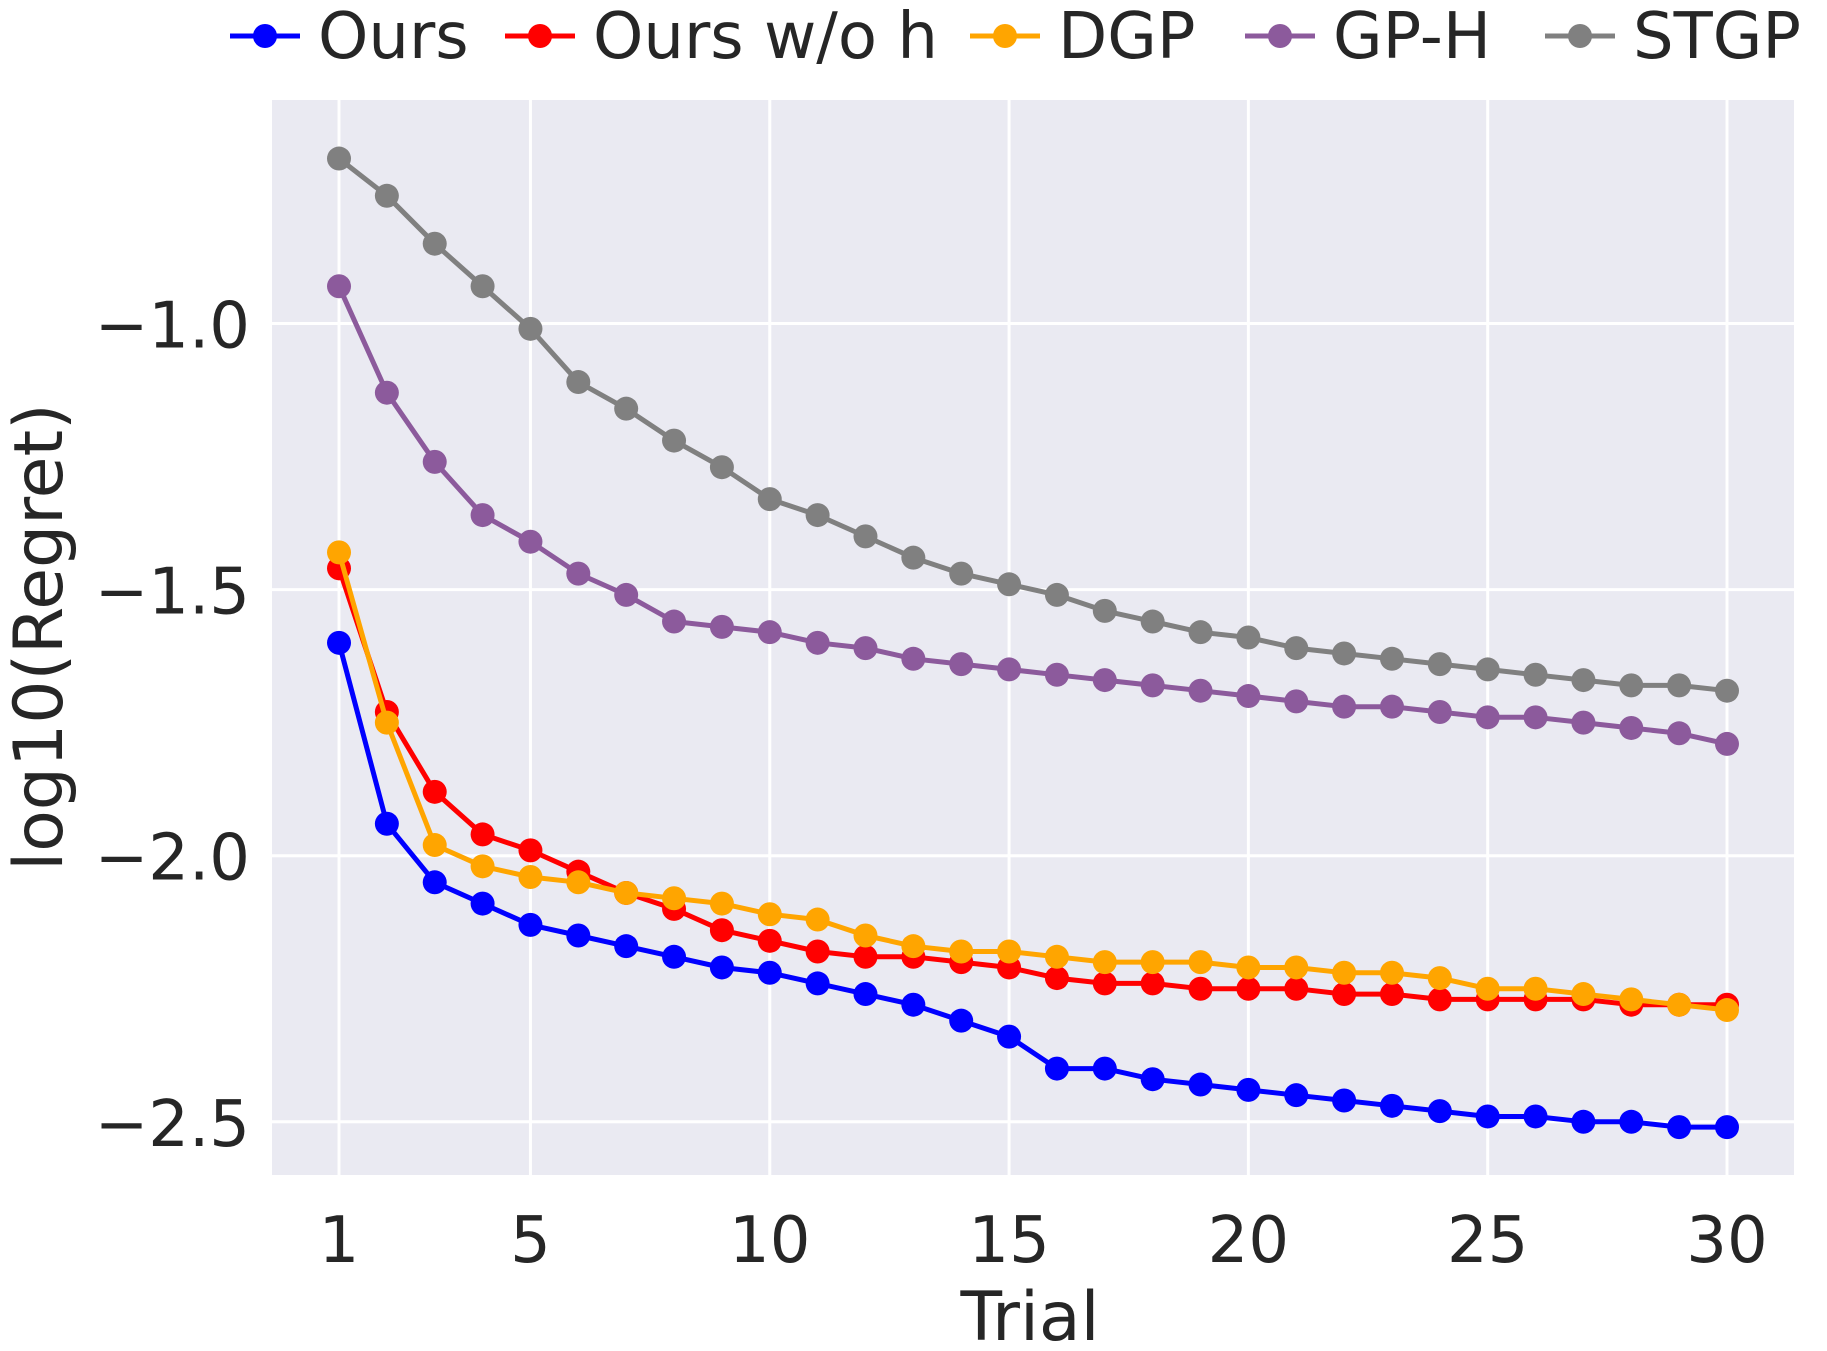 The image size is (1827, 1351). Describe the element at coordinates (172, 327) in the screenshot. I see `y-tick-label: −1.0` at that location.